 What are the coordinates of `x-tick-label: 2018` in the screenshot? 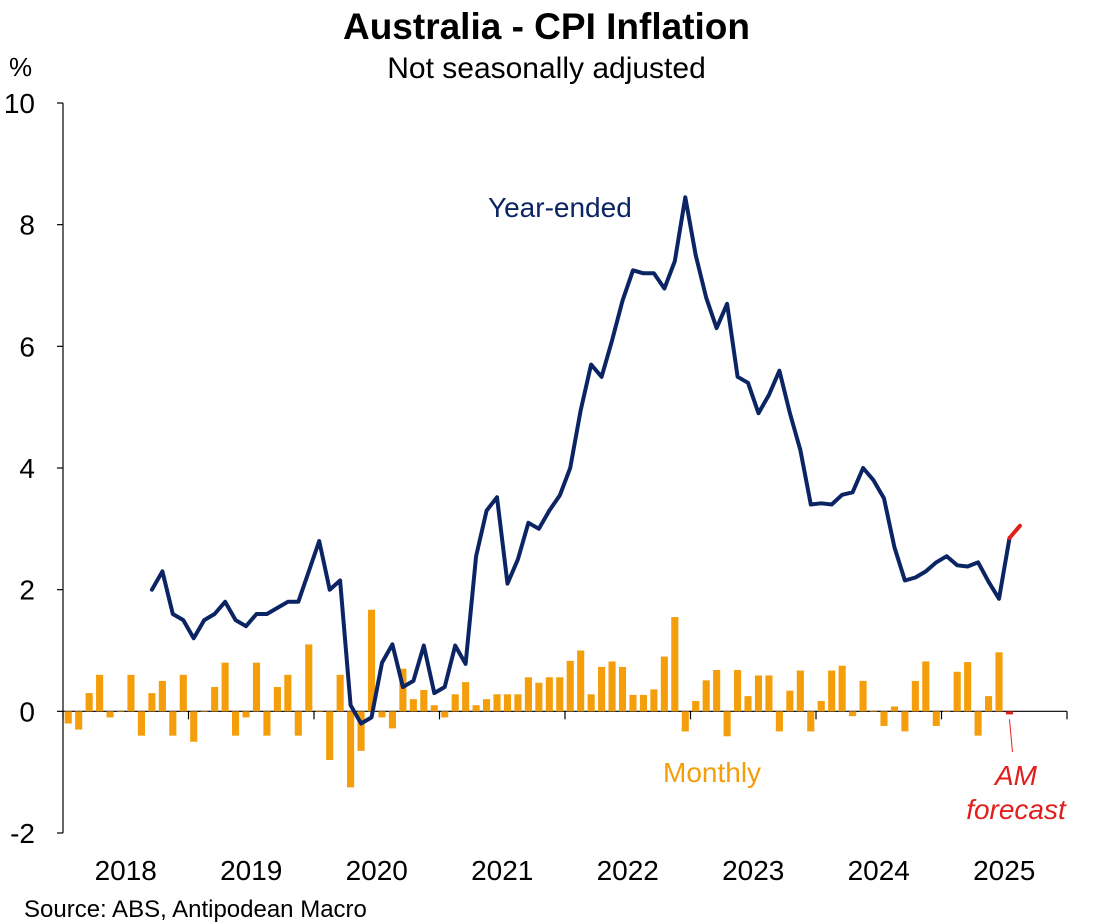 It's located at (126, 870).